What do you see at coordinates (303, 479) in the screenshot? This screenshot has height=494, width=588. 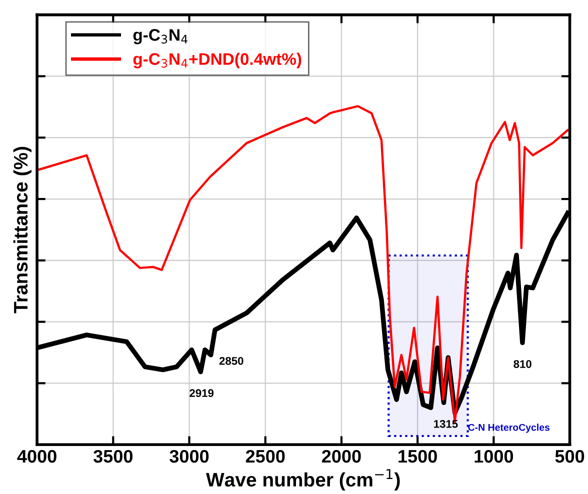 I see `x-axis-title: Wave number (cm$^{−1}$)` at bounding box center [303, 479].